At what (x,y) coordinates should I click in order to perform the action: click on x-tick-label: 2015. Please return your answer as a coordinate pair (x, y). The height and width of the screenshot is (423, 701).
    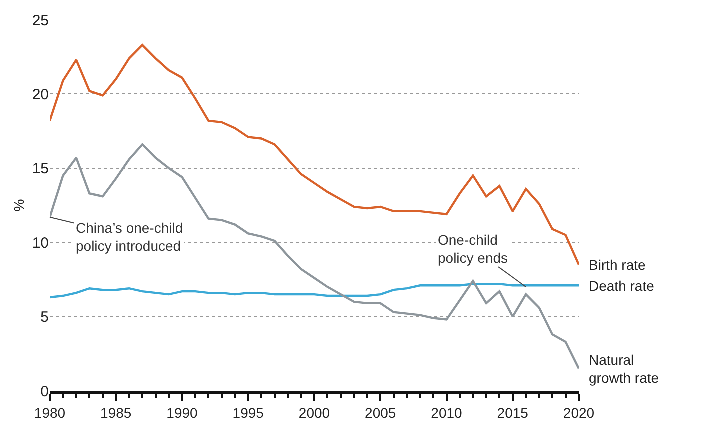
    Looking at the image, I should click on (513, 412).